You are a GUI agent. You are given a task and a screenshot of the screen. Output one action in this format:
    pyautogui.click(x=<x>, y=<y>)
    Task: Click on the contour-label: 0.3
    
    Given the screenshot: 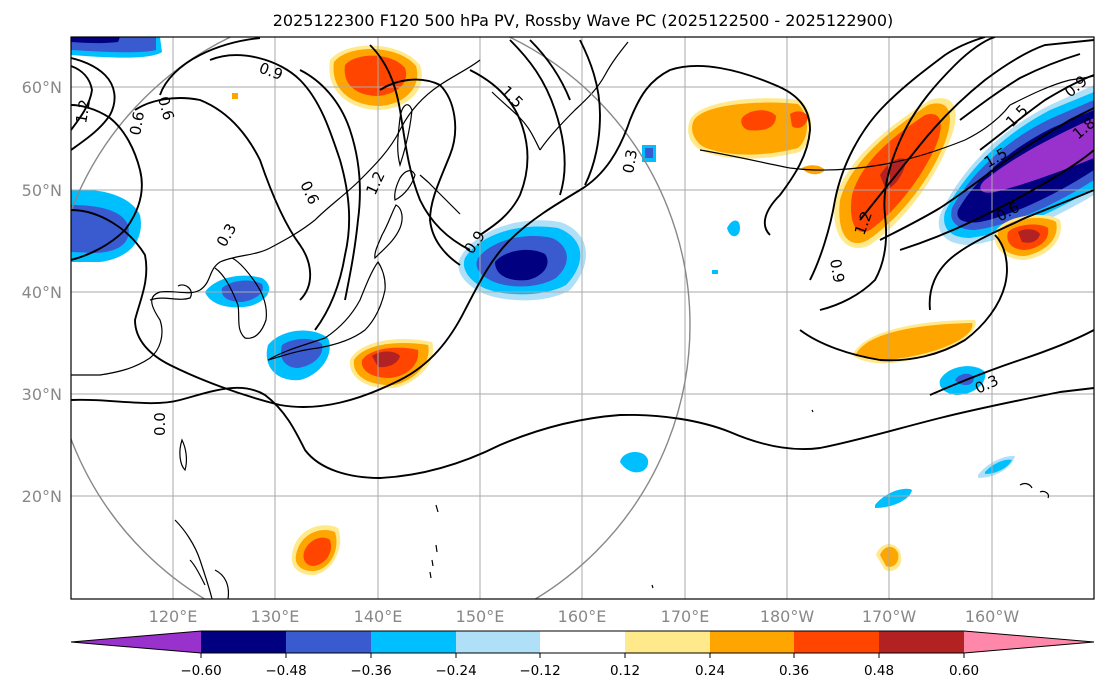 What is the action you would take?
    pyautogui.click(x=630, y=161)
    